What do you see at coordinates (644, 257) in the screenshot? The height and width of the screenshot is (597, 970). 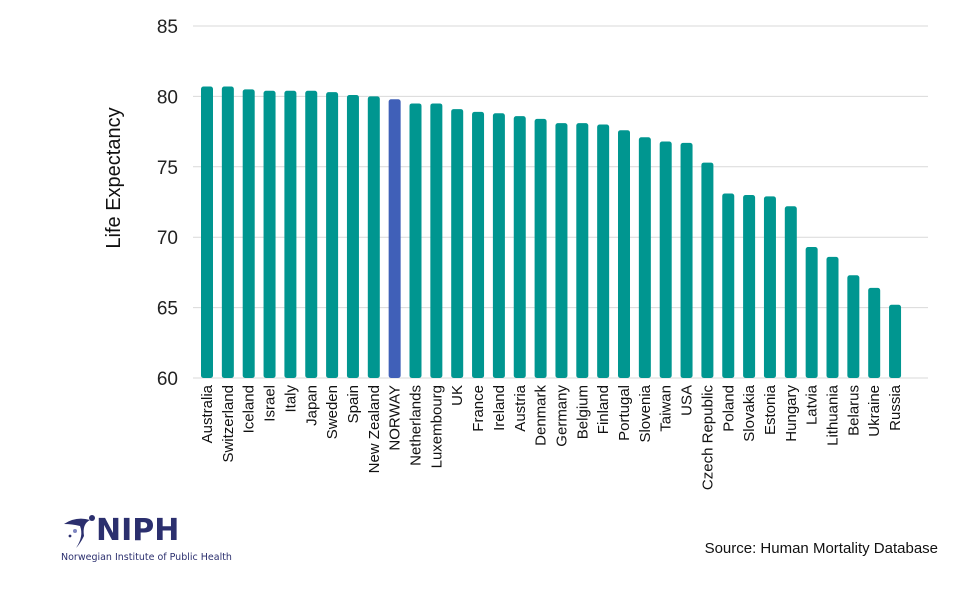 I see `bar-slovenia` at bounding box center [644, 257].